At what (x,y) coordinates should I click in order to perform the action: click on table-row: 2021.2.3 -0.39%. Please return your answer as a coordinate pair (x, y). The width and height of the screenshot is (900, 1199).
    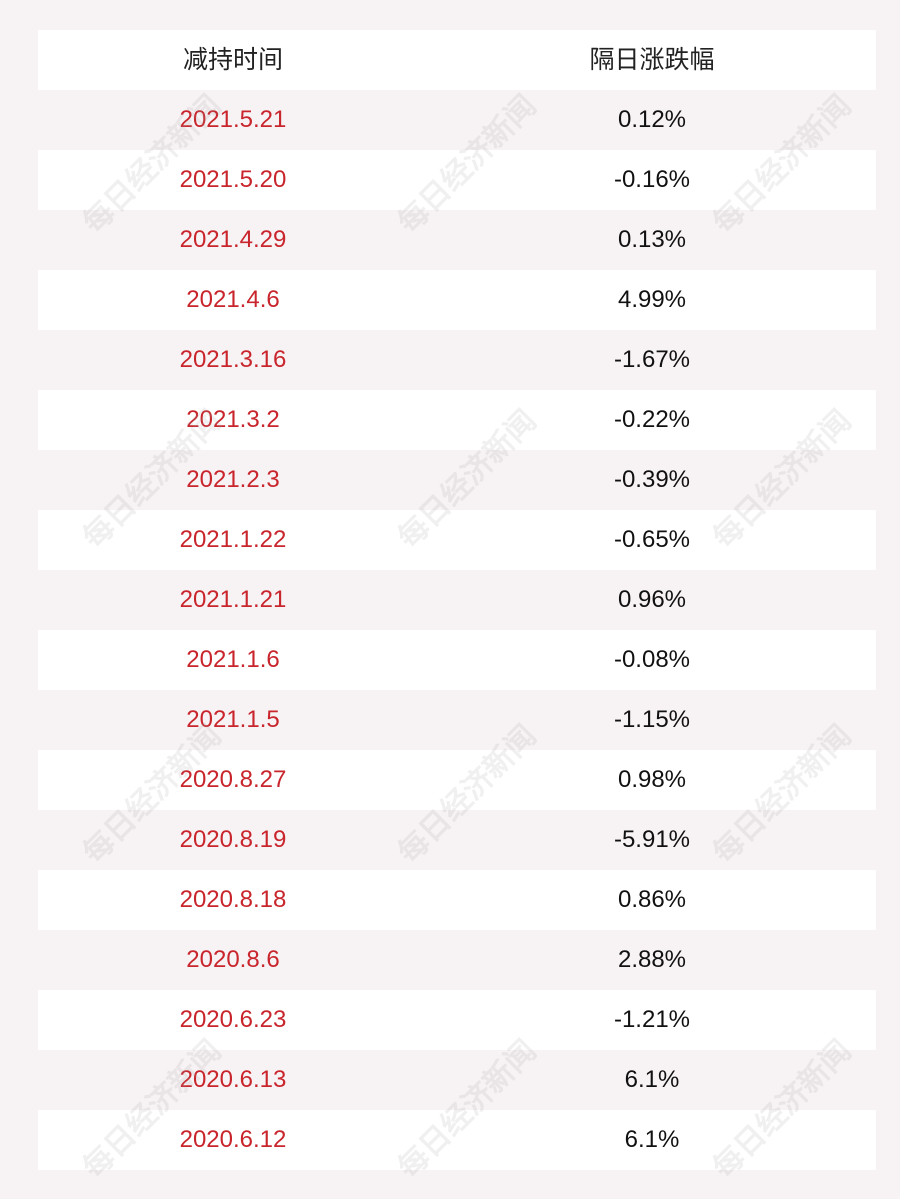
    Looking at the image, I should click on (457, 480).